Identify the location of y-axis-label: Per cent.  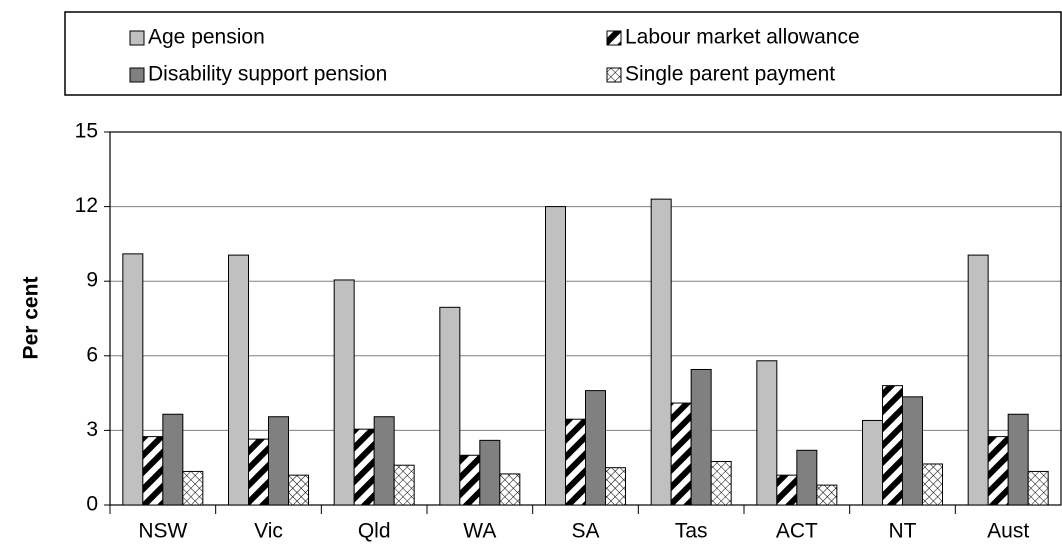
(31, 318).